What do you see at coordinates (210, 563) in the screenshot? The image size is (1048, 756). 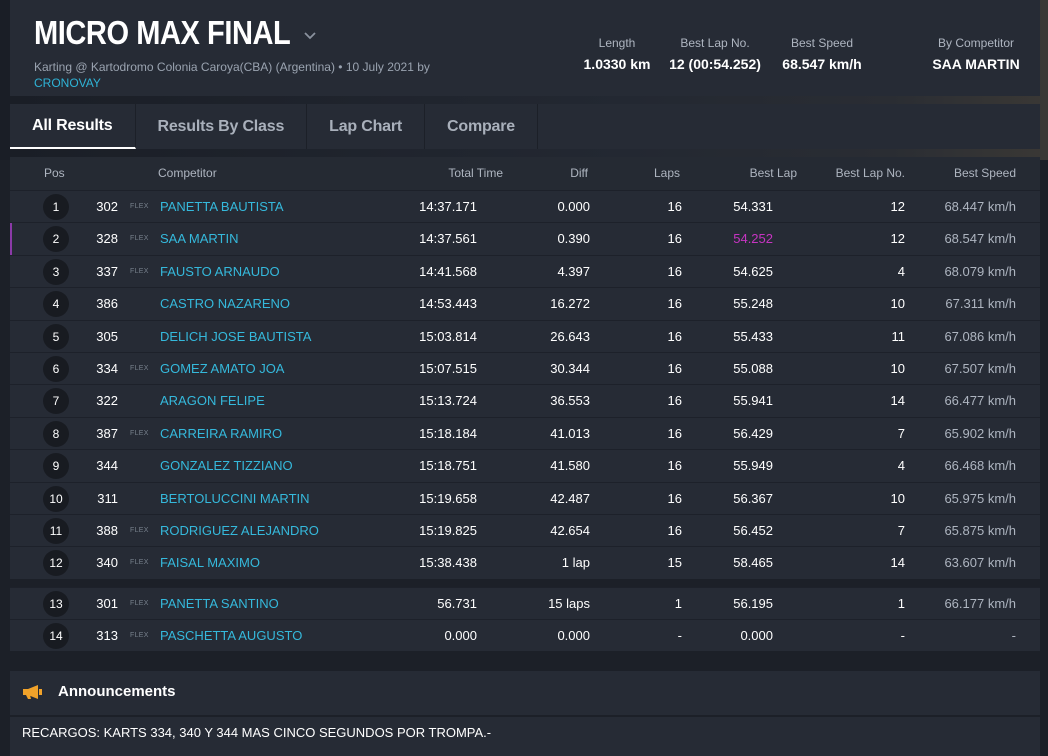 I see `competitor-link: FAISAL MAXIMO` at bounding box center [210, 563].